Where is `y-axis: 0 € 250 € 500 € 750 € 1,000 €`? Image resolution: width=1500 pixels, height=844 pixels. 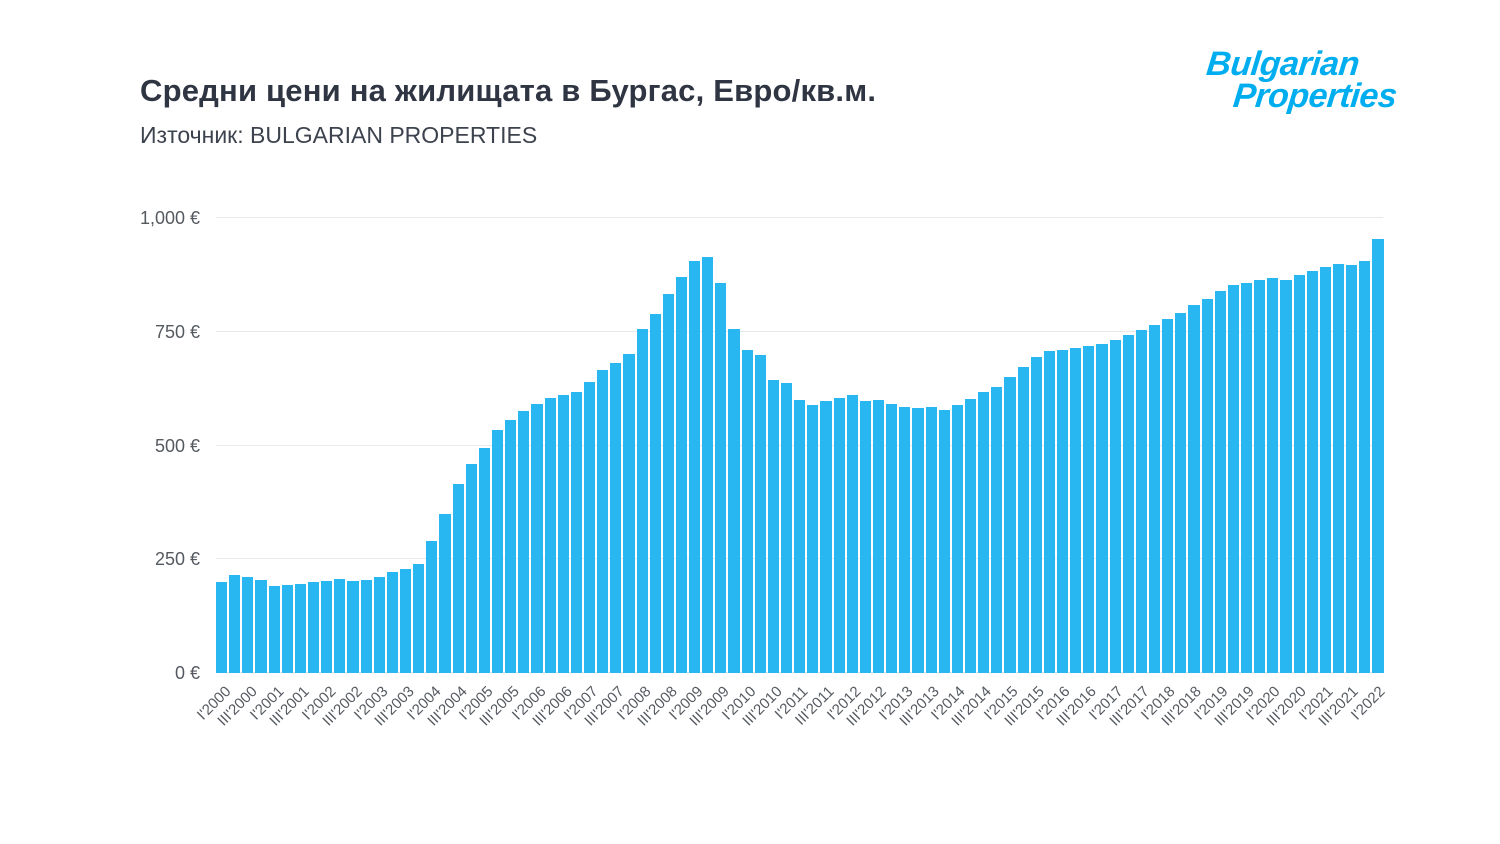 y-axis: 0 € 250 € 500 € 750 € 1,000 € is located at coordinates (178, 445).